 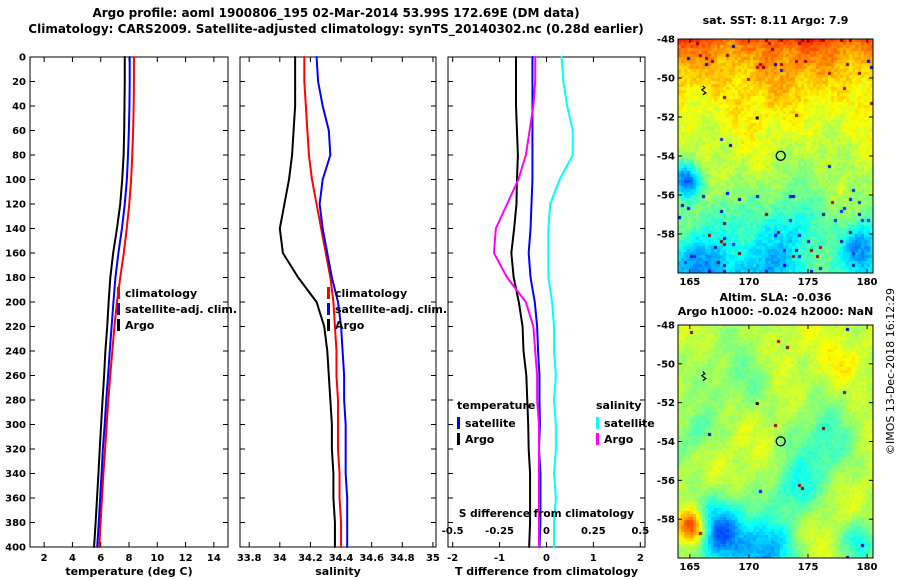 What do you see at coordinates (433, 558) in the screenshot?
I see `salinity-profile-x-tick-label: 35` at bounding box center [433, 558].